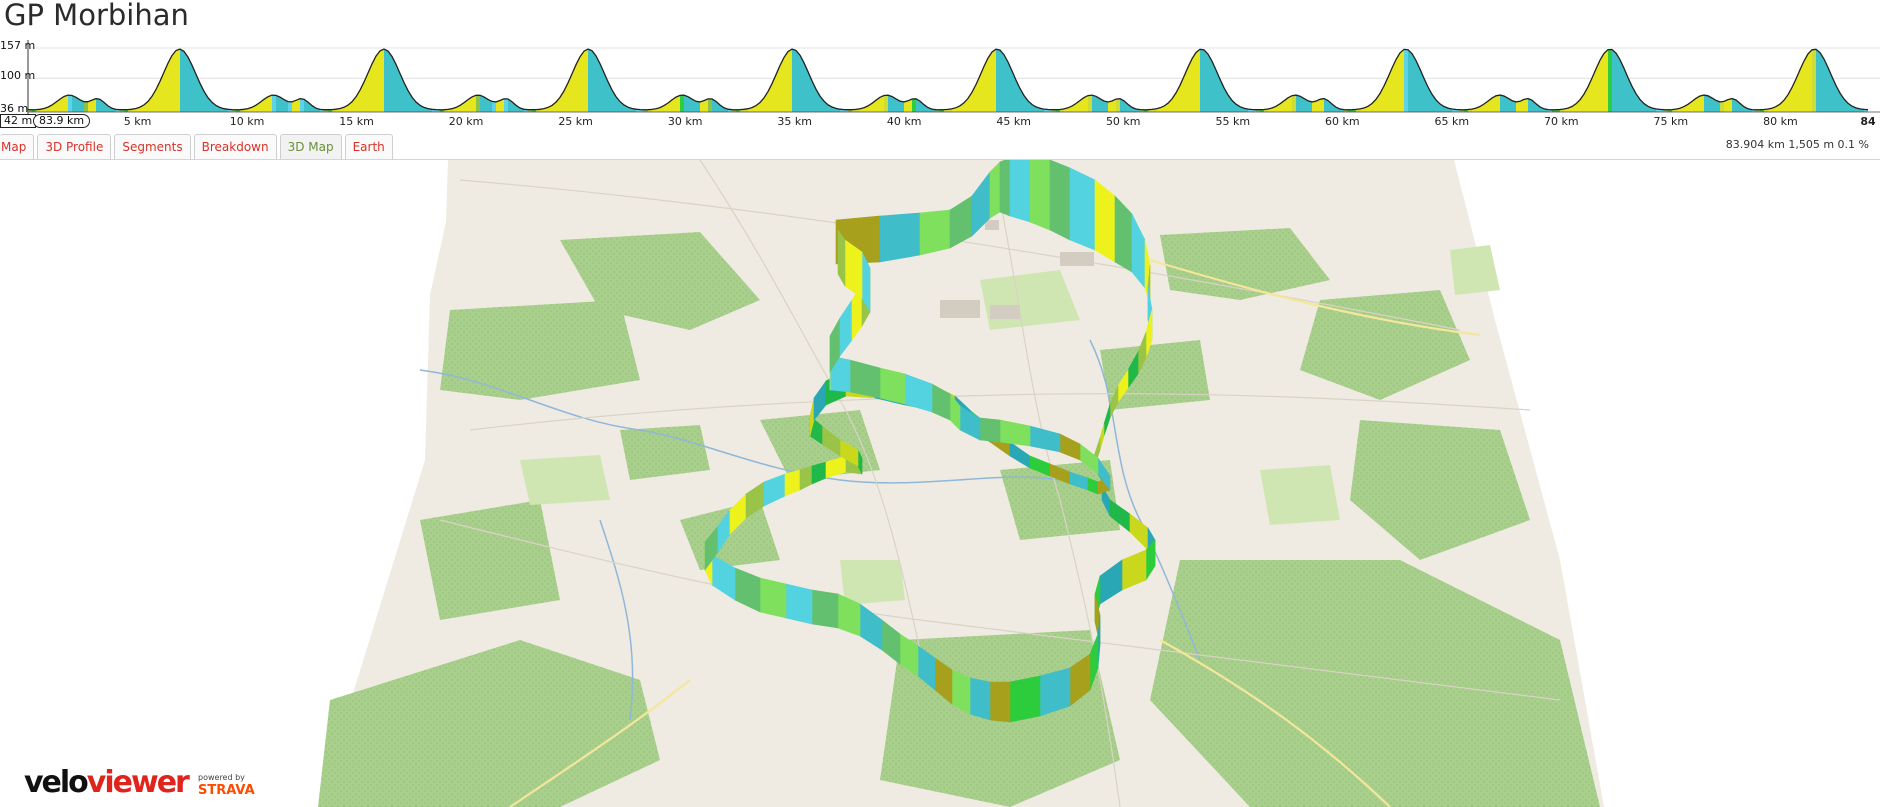 This screenshot has width=1880, height=807. I want to click on profile-x-tick-label: 70 km, so click(1561, 121).